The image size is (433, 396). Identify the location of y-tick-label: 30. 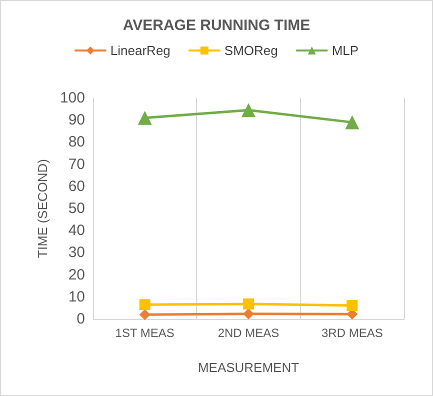
(76, 253).